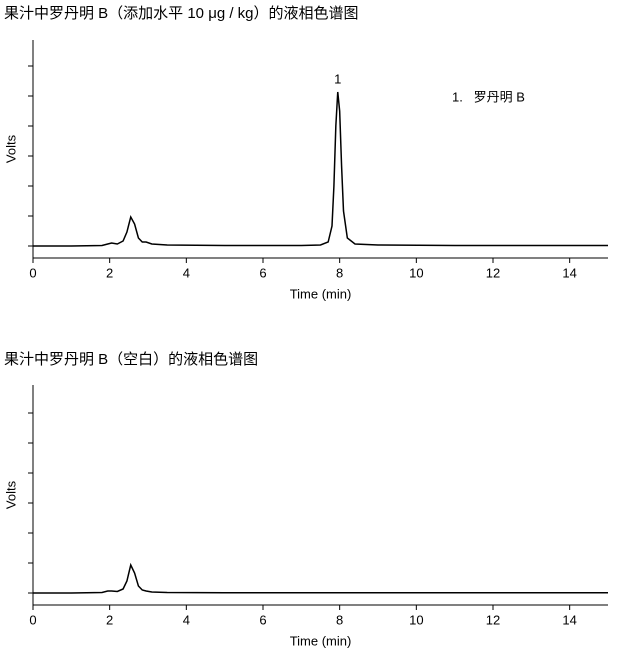 This screenshot has height=659, width=619. Describe the element at coordinates (488, 96) in the screenshot. I see `legend-text: 1. 罗丹明 B` at that location.